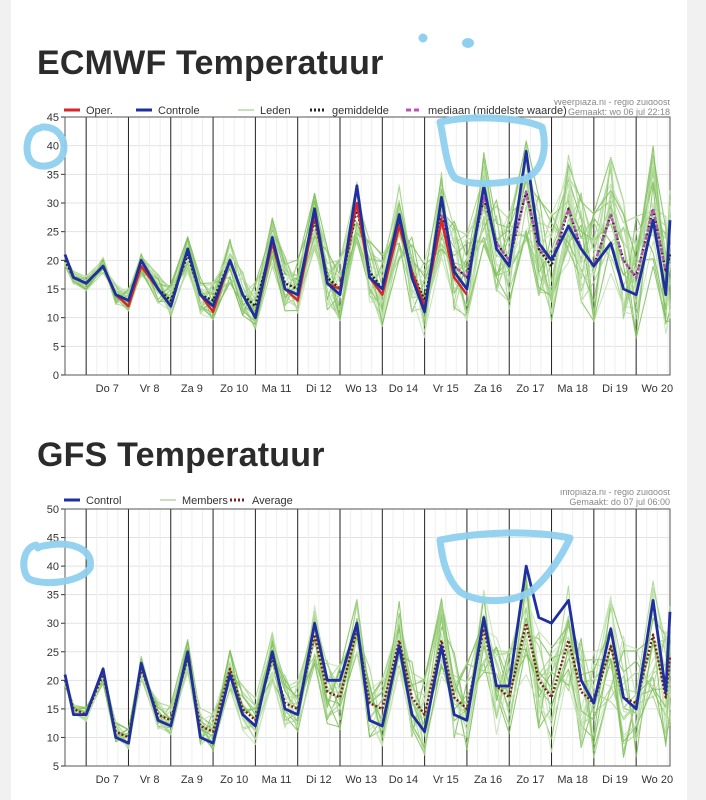 Image resolution: width=706 pixels, height=800 pixels. Describe the element at coordinates (275, 111) in the screenshot. I see `legend-label: Leden` at that location.